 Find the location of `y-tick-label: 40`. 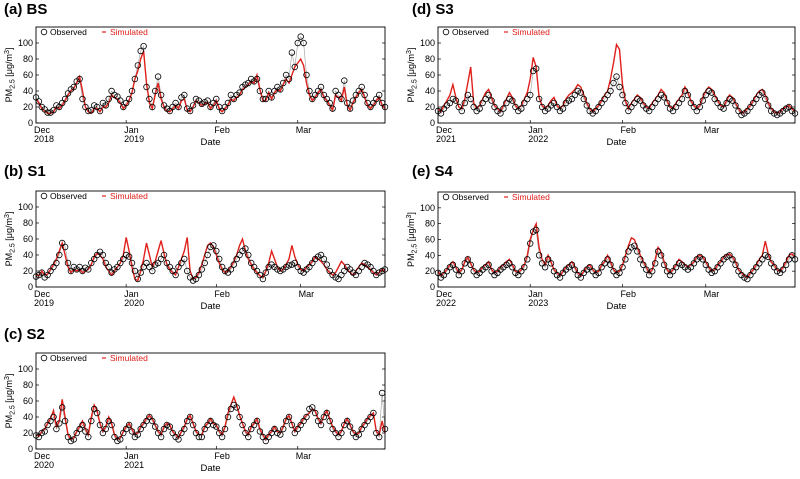

y-tick-label: 40 is located at coordinates (28, 91).